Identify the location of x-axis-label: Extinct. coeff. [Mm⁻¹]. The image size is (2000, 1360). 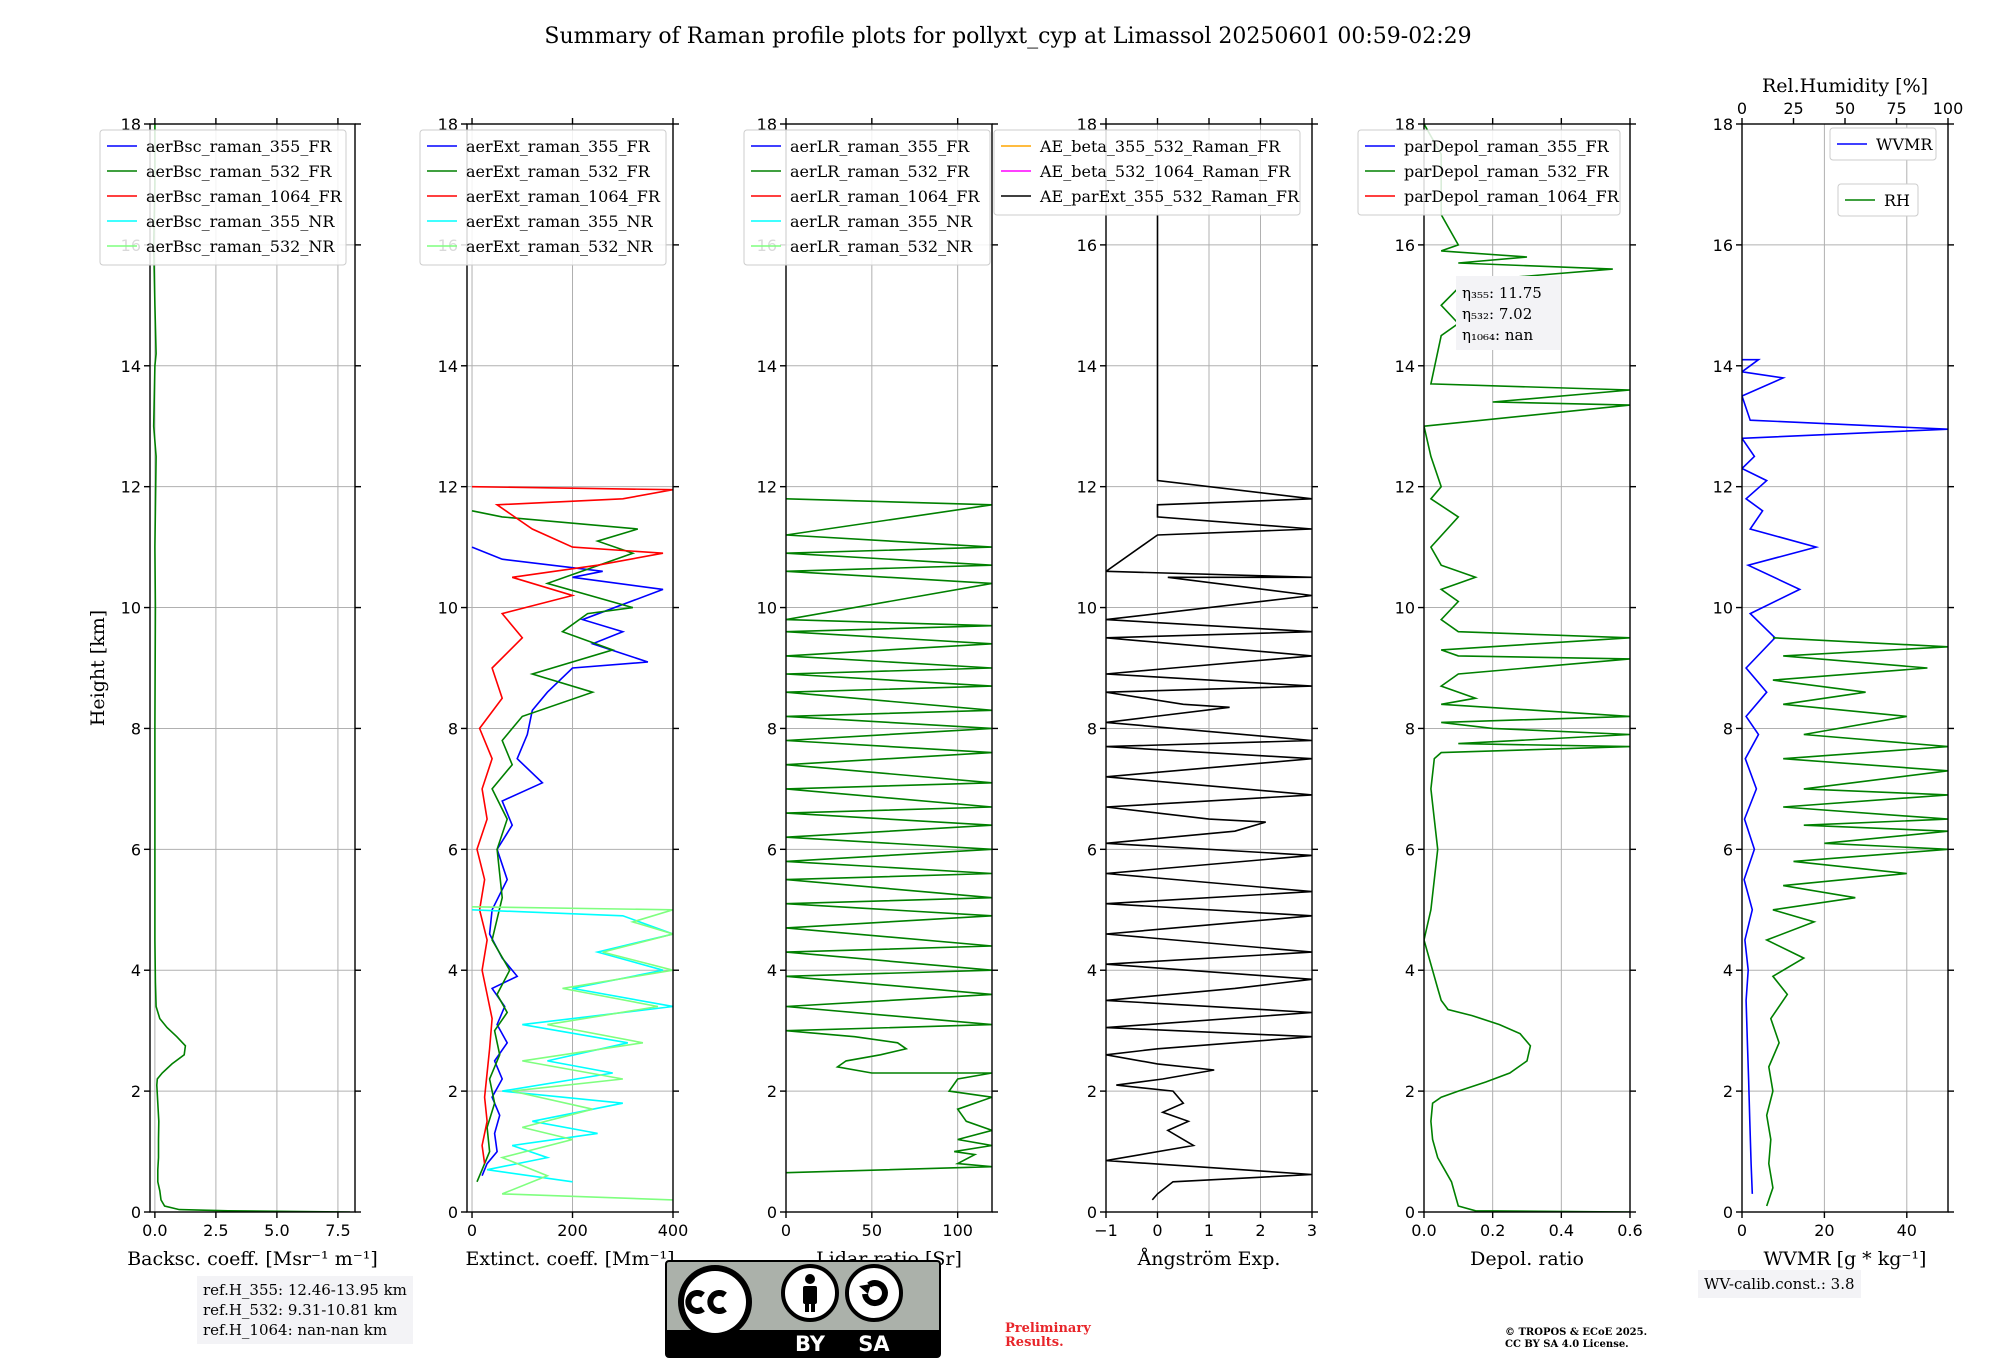
(569, 1259).